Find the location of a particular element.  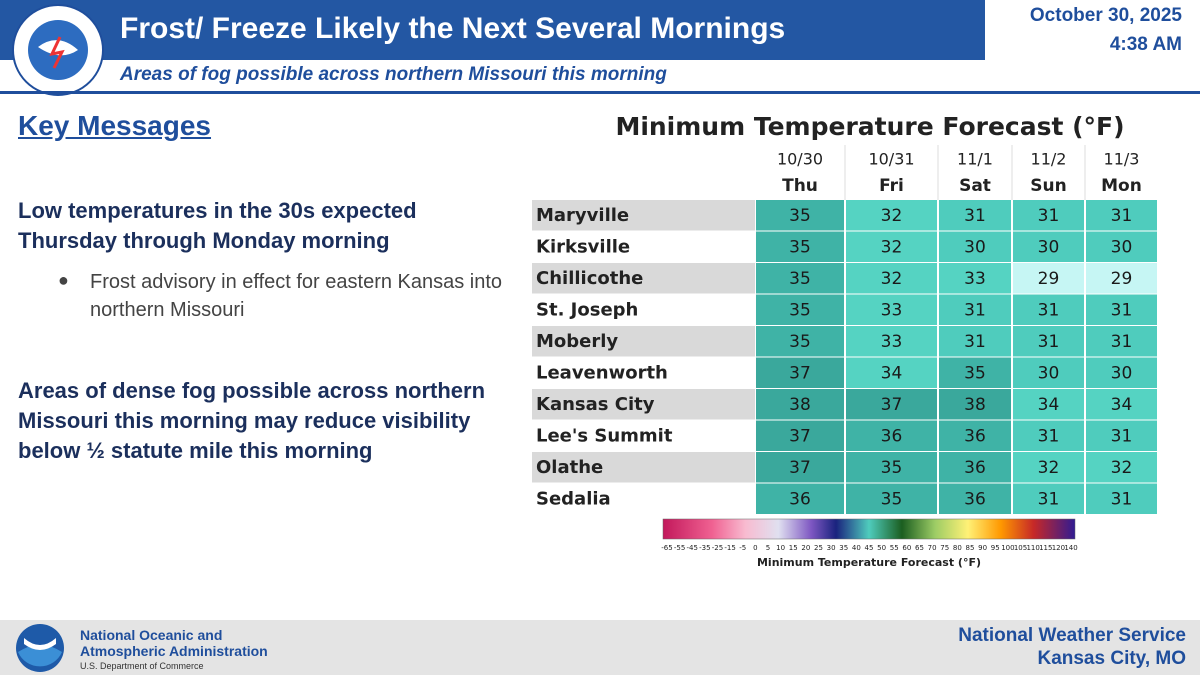

column-date: 10/31 is located at coordinates (891, 159).